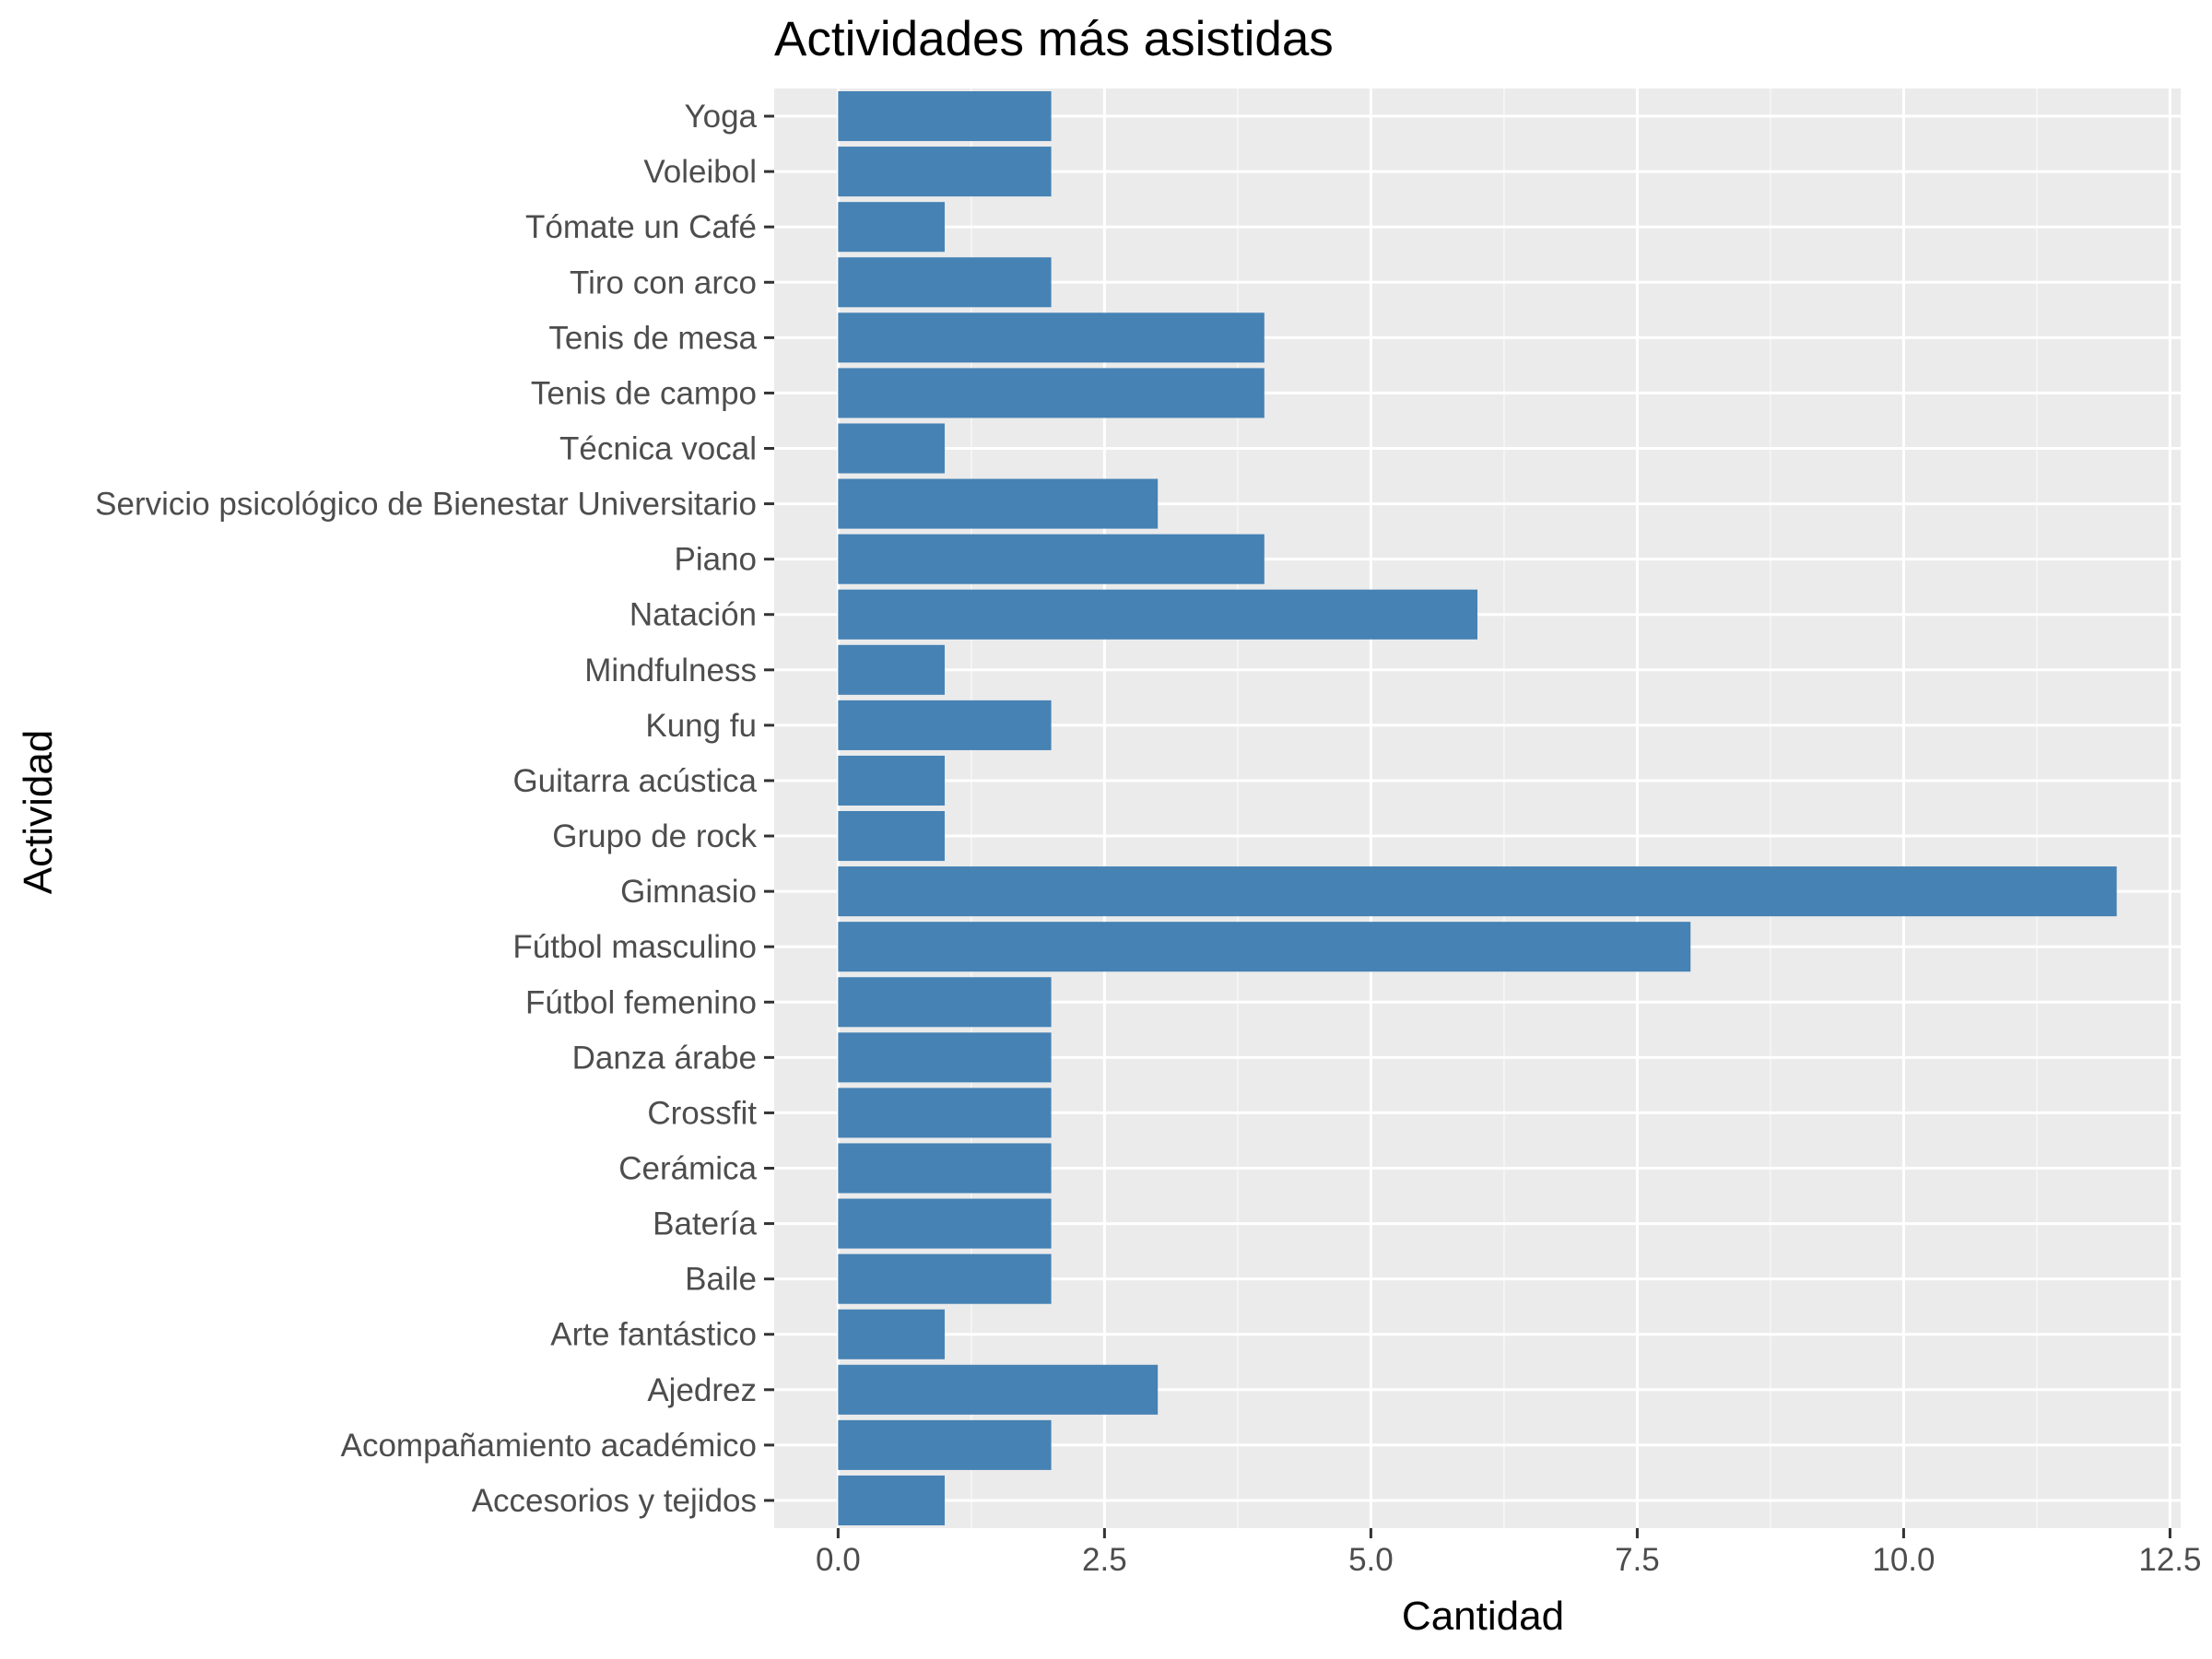  I want to click on y-tick-label: Tenis de campo, so click(644, 393).